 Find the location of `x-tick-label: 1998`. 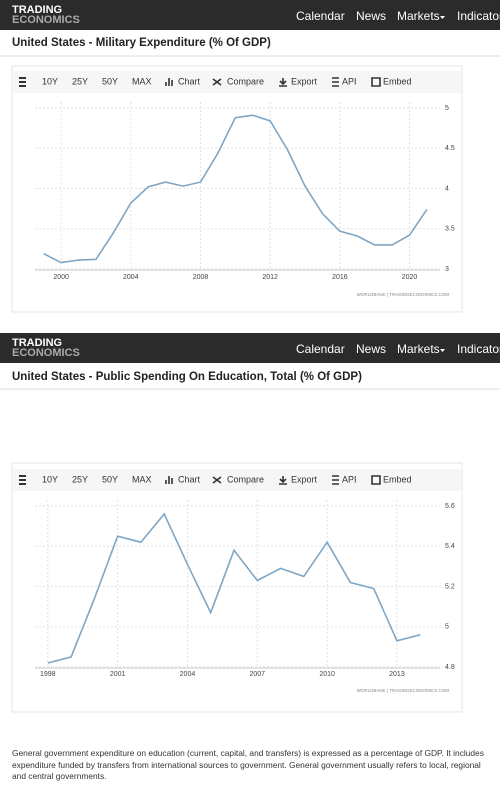

x-tick-label: 1998 is located at coordinates (48, 674).